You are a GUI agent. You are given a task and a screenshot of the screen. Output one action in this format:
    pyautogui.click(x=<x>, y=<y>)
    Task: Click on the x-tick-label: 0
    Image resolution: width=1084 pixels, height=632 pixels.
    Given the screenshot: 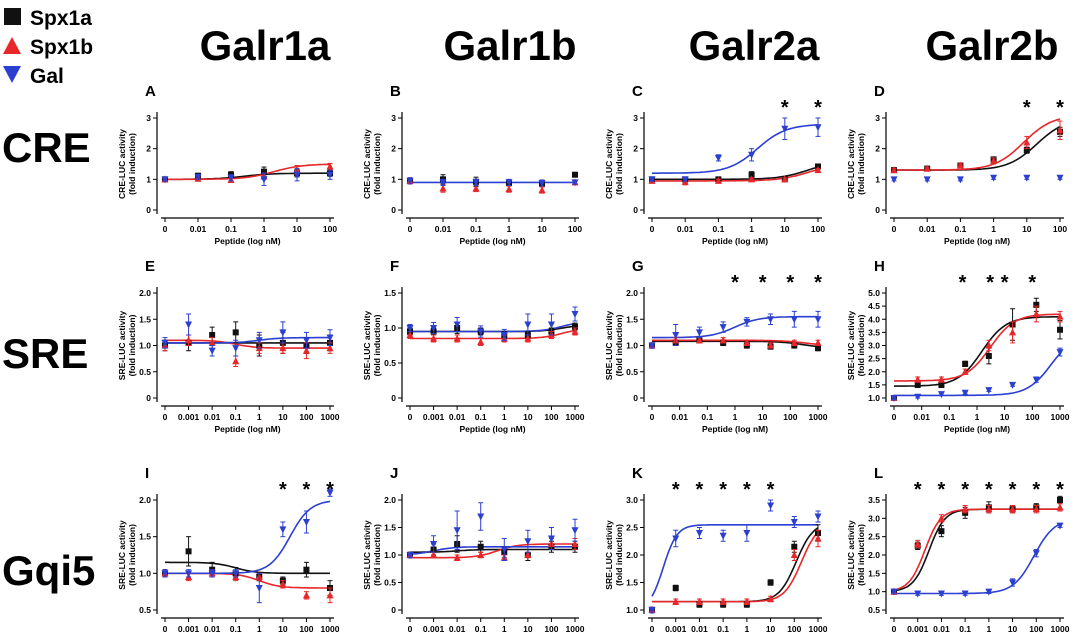 What is the action you would take?
    pyautogui.click(x=410, y=417)
    